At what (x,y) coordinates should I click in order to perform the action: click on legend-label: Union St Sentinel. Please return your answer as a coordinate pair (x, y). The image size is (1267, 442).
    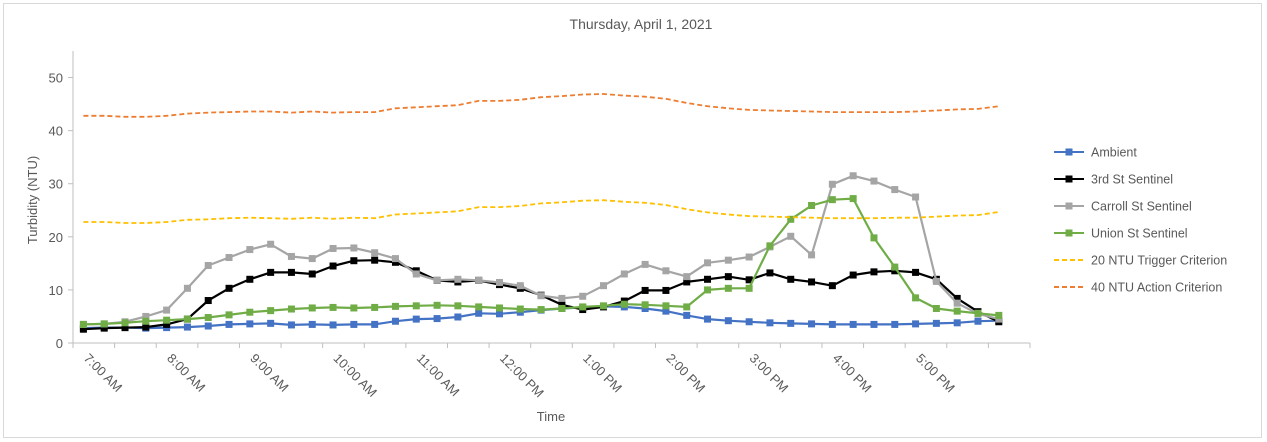
    Looking at the image, I should click on (1139, 234).